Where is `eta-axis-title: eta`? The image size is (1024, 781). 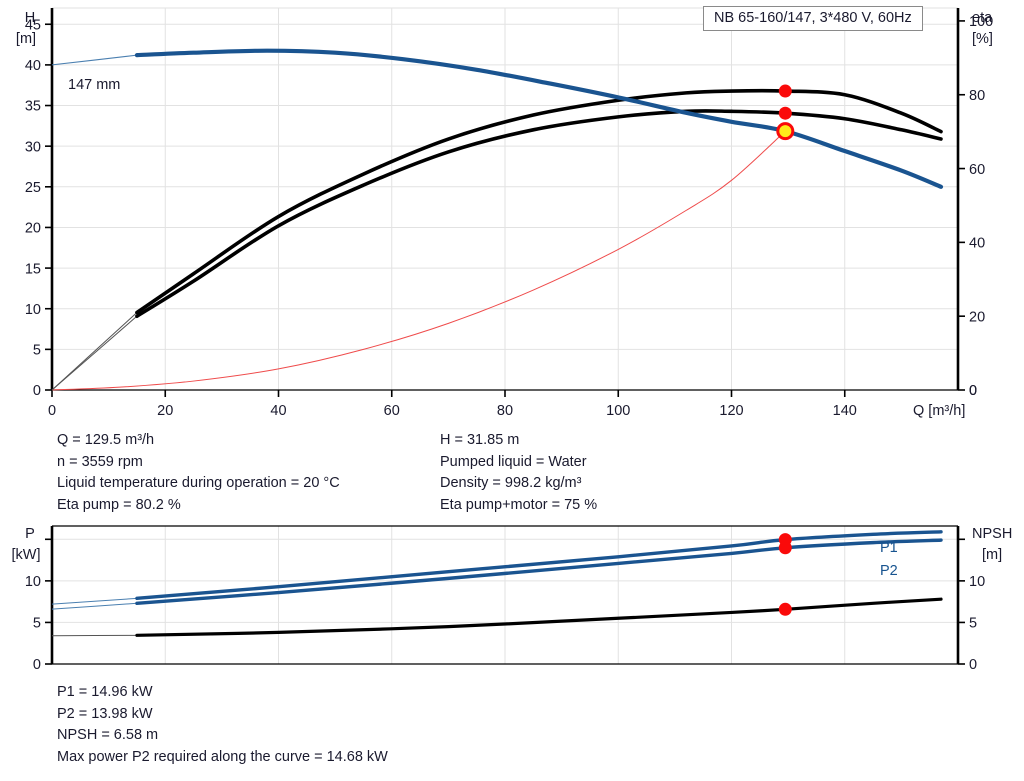
eta-axis-title: eta is located at coordinates (982, 18).